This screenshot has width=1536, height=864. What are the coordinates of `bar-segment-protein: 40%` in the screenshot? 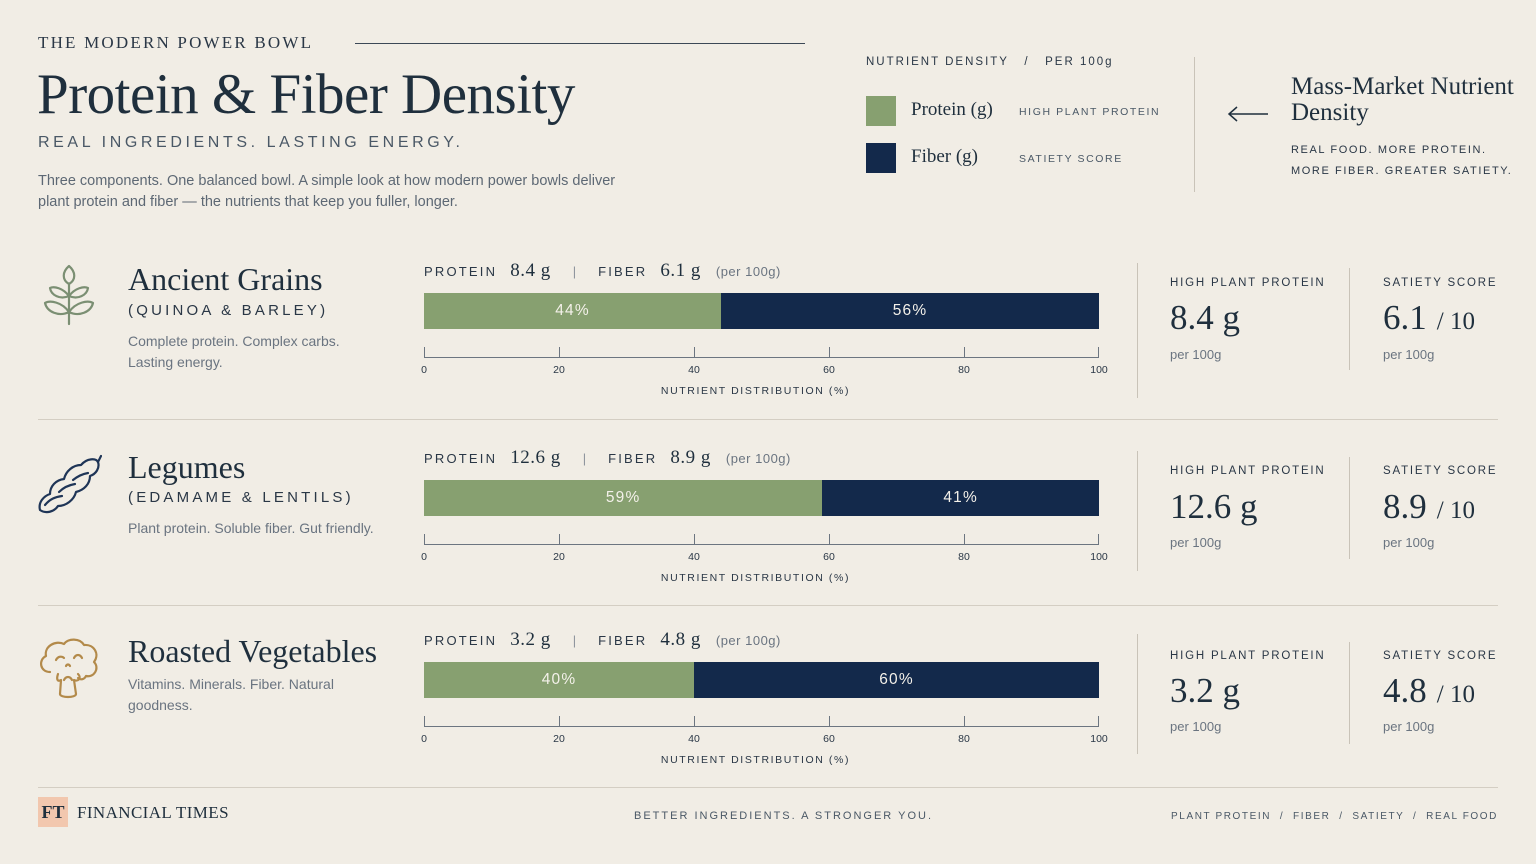 It's located at (559, 680).